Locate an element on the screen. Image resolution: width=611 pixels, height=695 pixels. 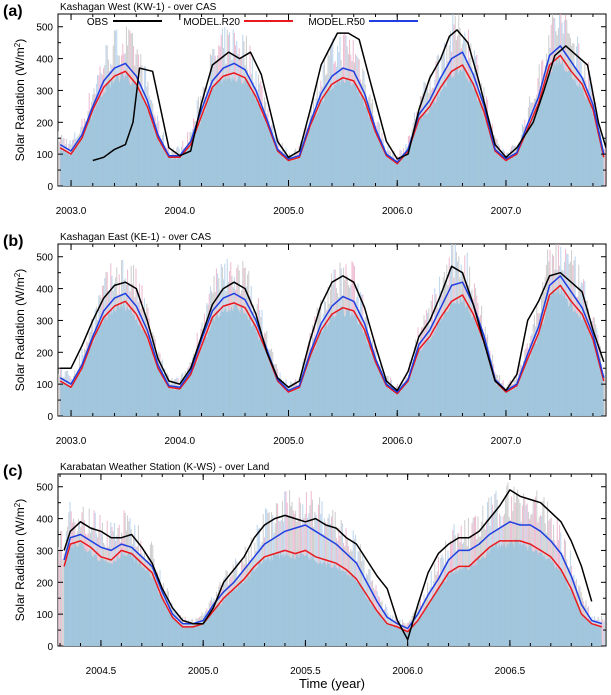
x-tick-label: 2004.5 is located at coordinates (101, 671).